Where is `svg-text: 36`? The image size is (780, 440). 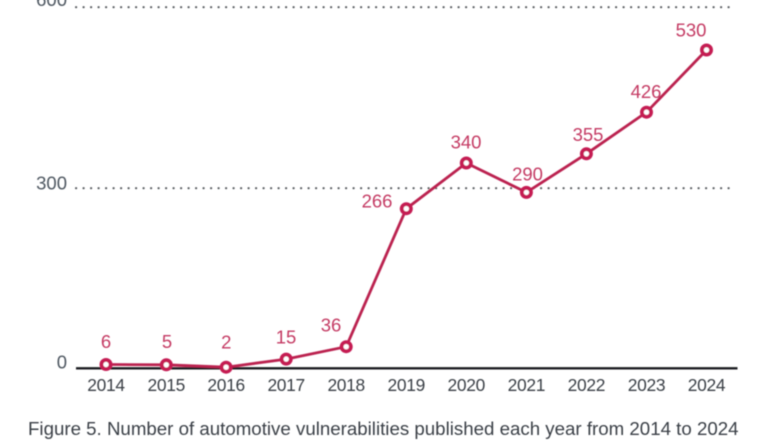 svg-text: 36 is located at coordinates (331, 325).